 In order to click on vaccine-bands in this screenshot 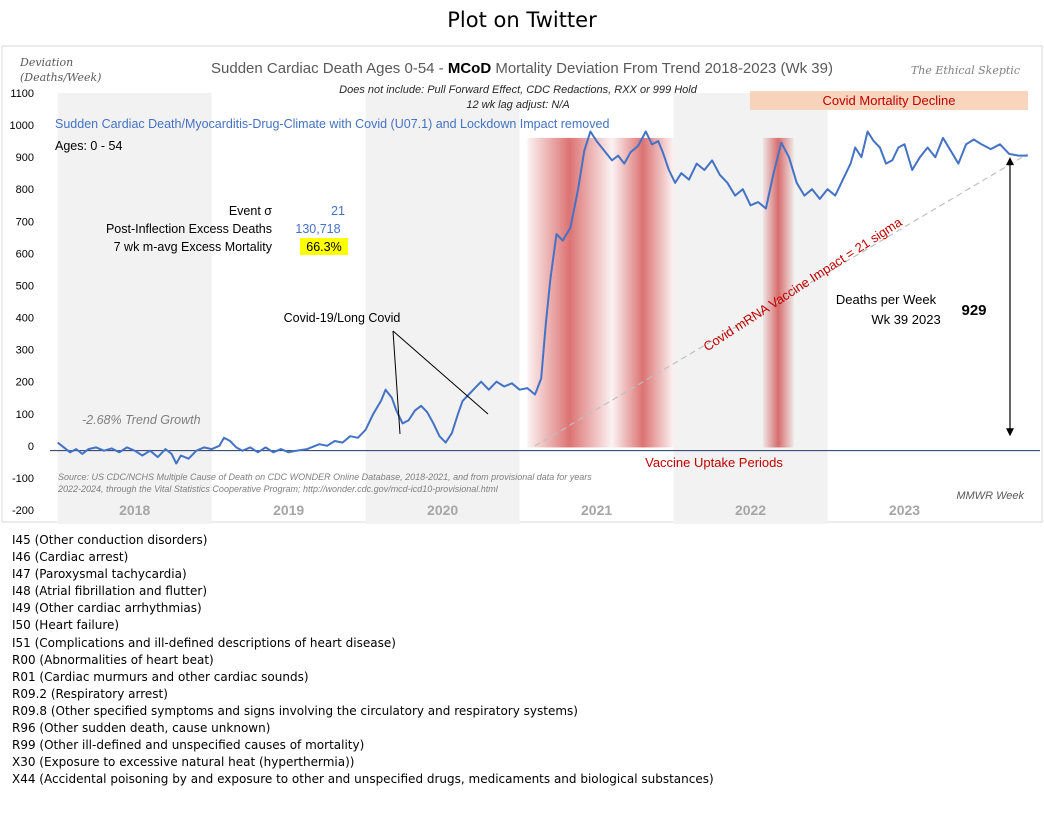, I will do `click(660, 292)`.